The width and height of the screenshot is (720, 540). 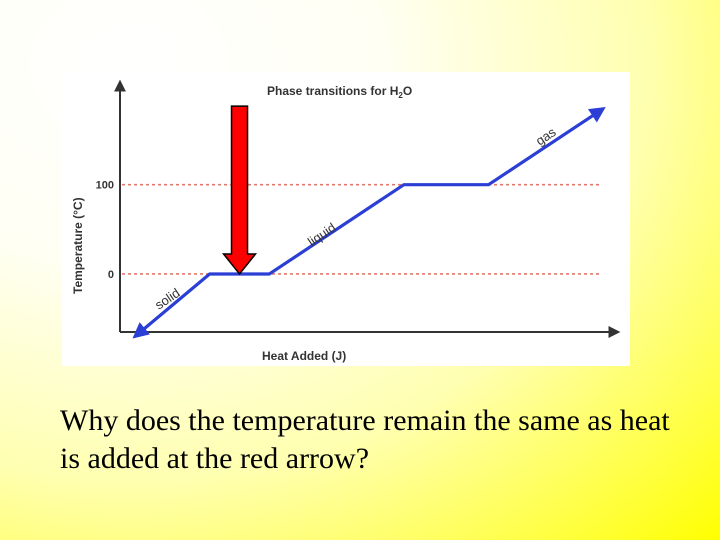 What do you see at coordinates (546, 136) in the screenshot?
I see `phase-label-gas: gas` at bounding box center [546, 136].